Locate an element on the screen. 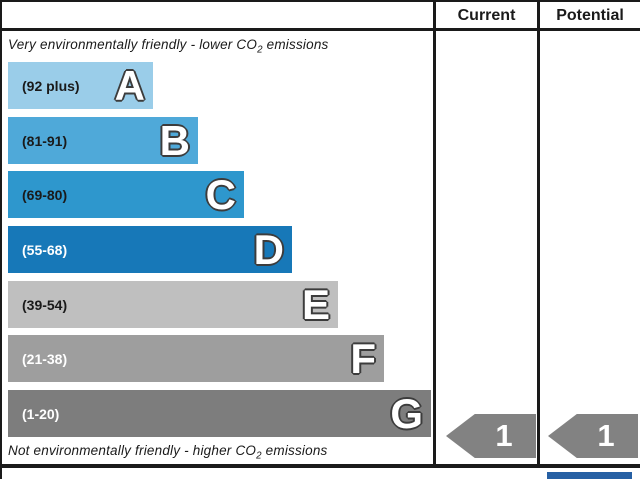 This screenshot has width=640, height=479. top-border is located at coordinates (320, 1).